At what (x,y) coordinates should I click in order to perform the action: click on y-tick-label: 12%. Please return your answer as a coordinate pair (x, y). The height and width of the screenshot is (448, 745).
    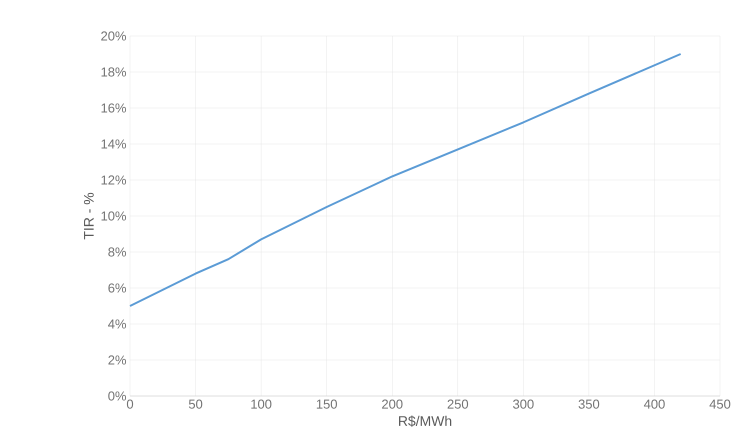
    Looking at the image, I should click on (114, 180).